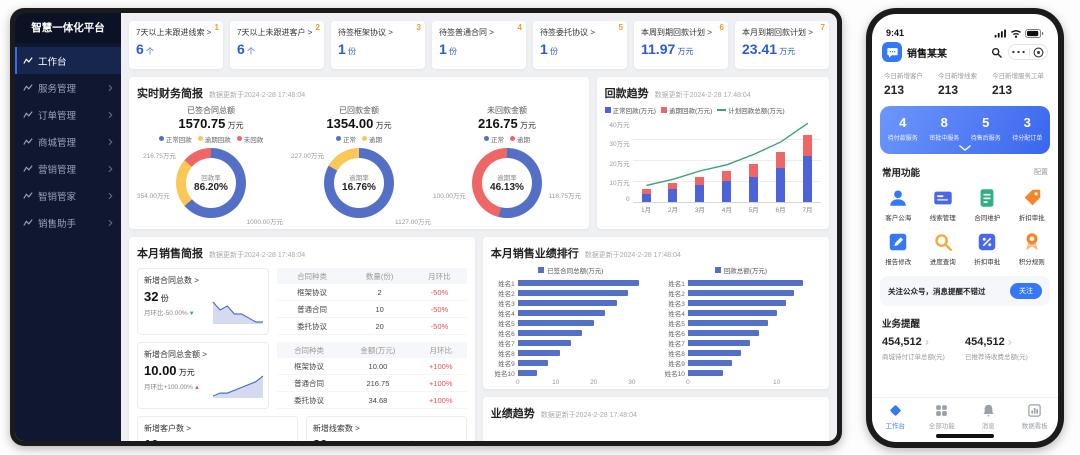 Image resolution: width=1080 pixels, height=455 pixels. What do you see at coordinates (943, 248) in the screenshot?
I see `quick-item: 进度查询` at bounding box center [943, 248].